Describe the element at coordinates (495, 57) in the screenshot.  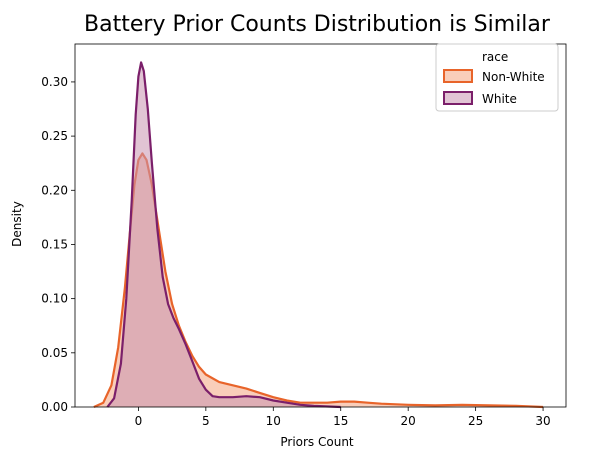
I see `legend-title: race` at that location.